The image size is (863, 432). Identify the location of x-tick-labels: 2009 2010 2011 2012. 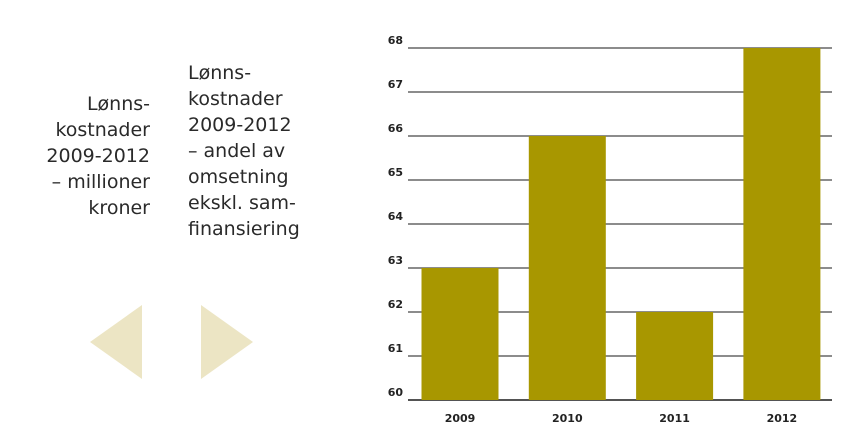
(621, 418).